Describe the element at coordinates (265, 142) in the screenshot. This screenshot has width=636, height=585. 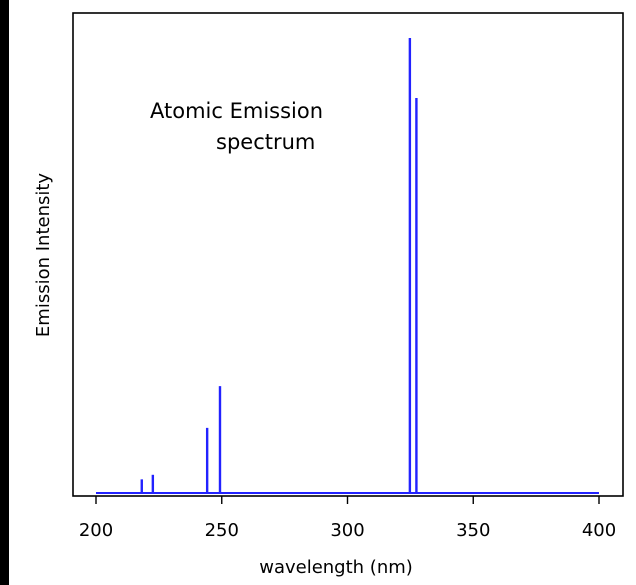
I see `annotation-line-2: spectrum` at that location.